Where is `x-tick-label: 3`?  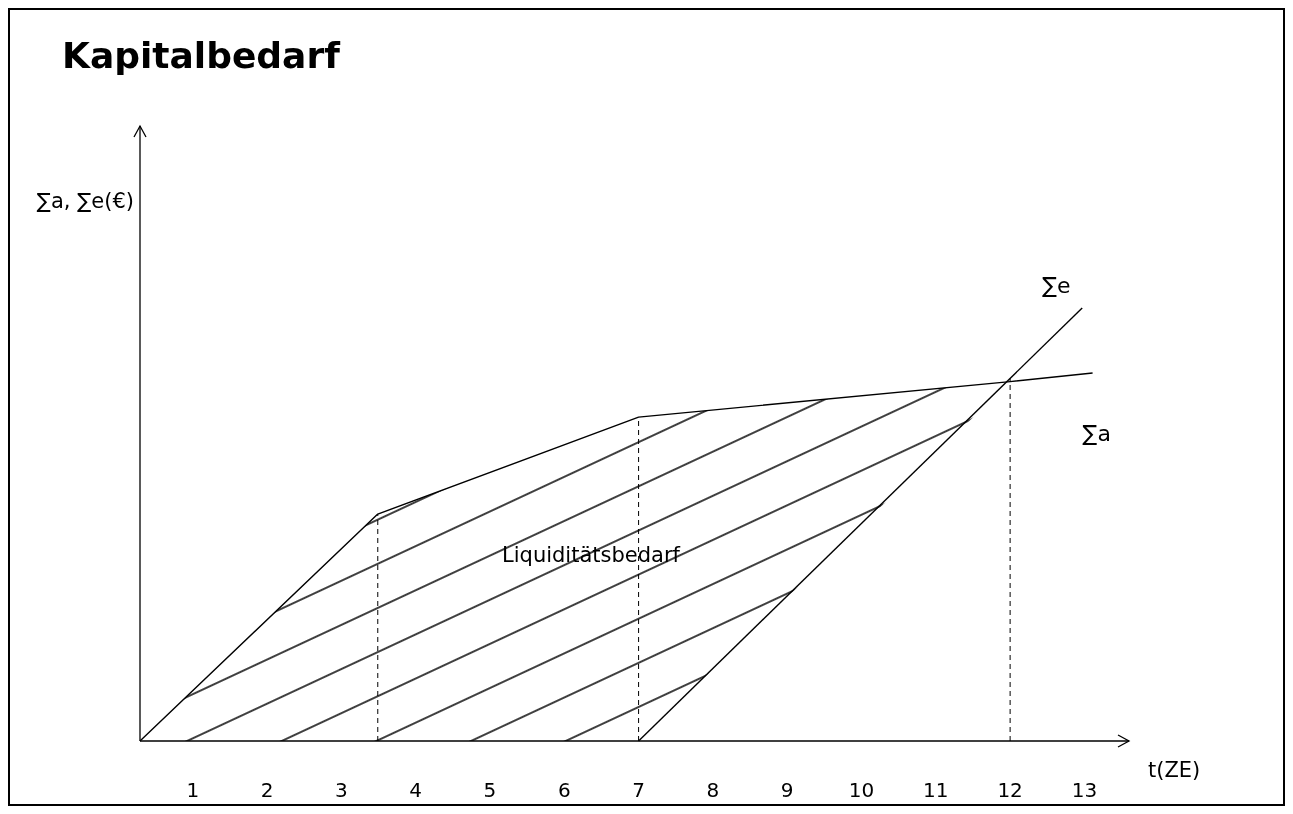
x-tick-label: 3 is located at coordinates (341, 790).